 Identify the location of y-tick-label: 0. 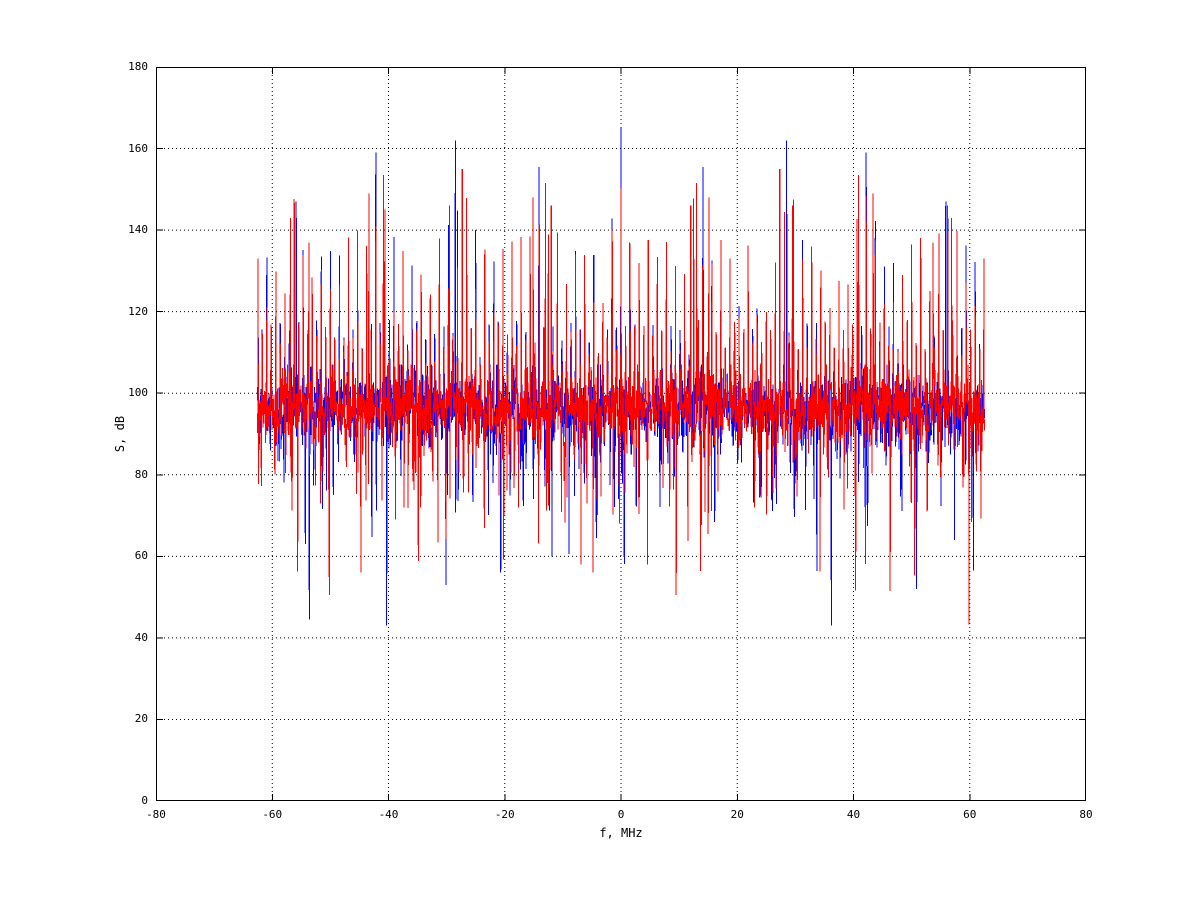
(144, 800).